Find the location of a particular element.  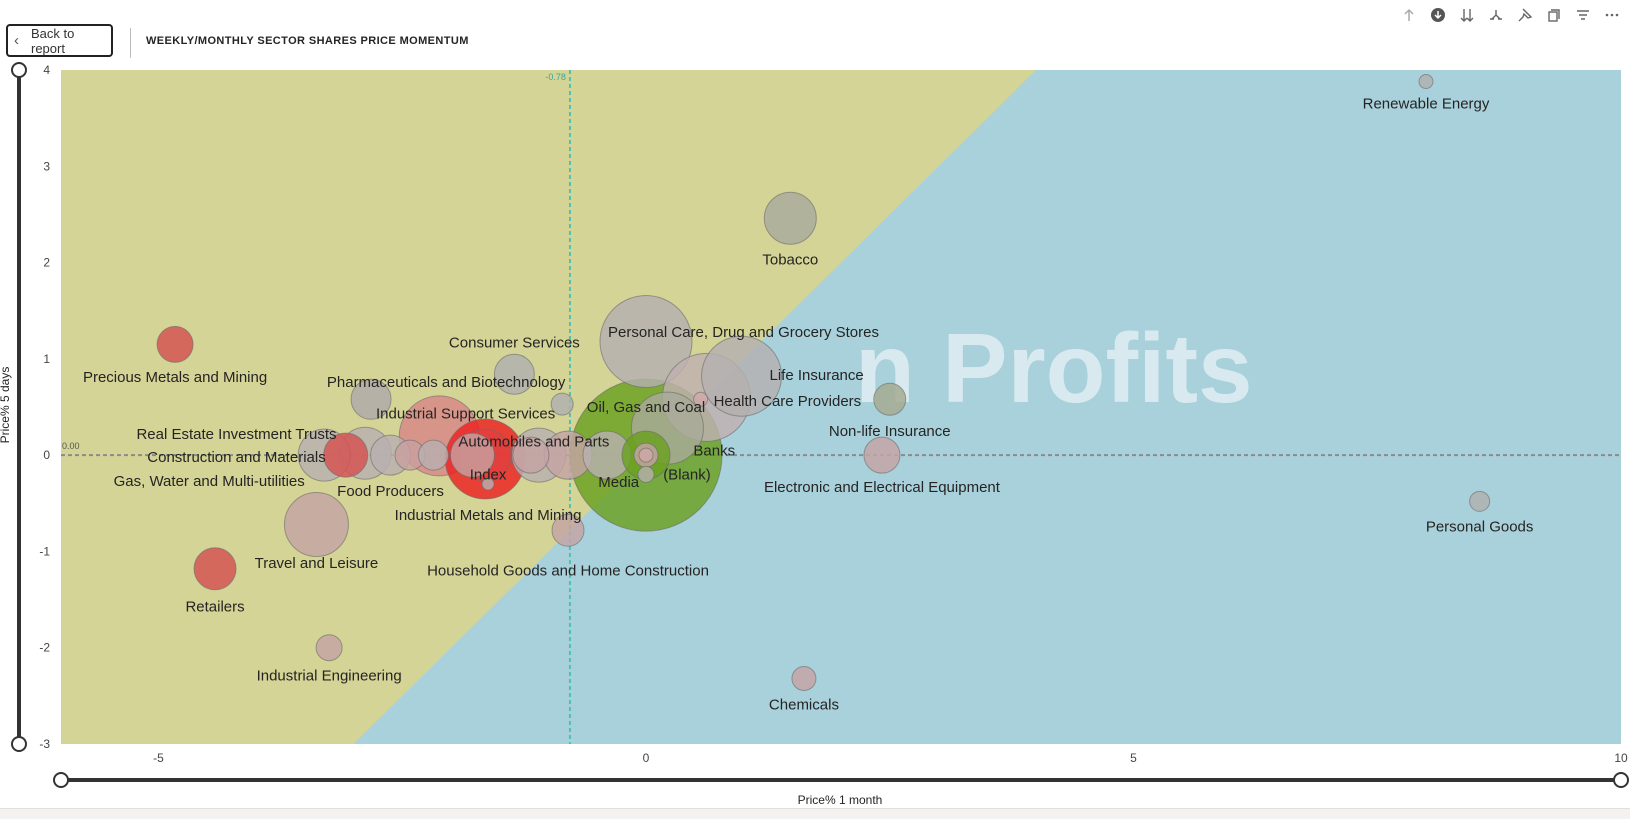

data-label: Consumer Services is located at coordinates (514, 342).